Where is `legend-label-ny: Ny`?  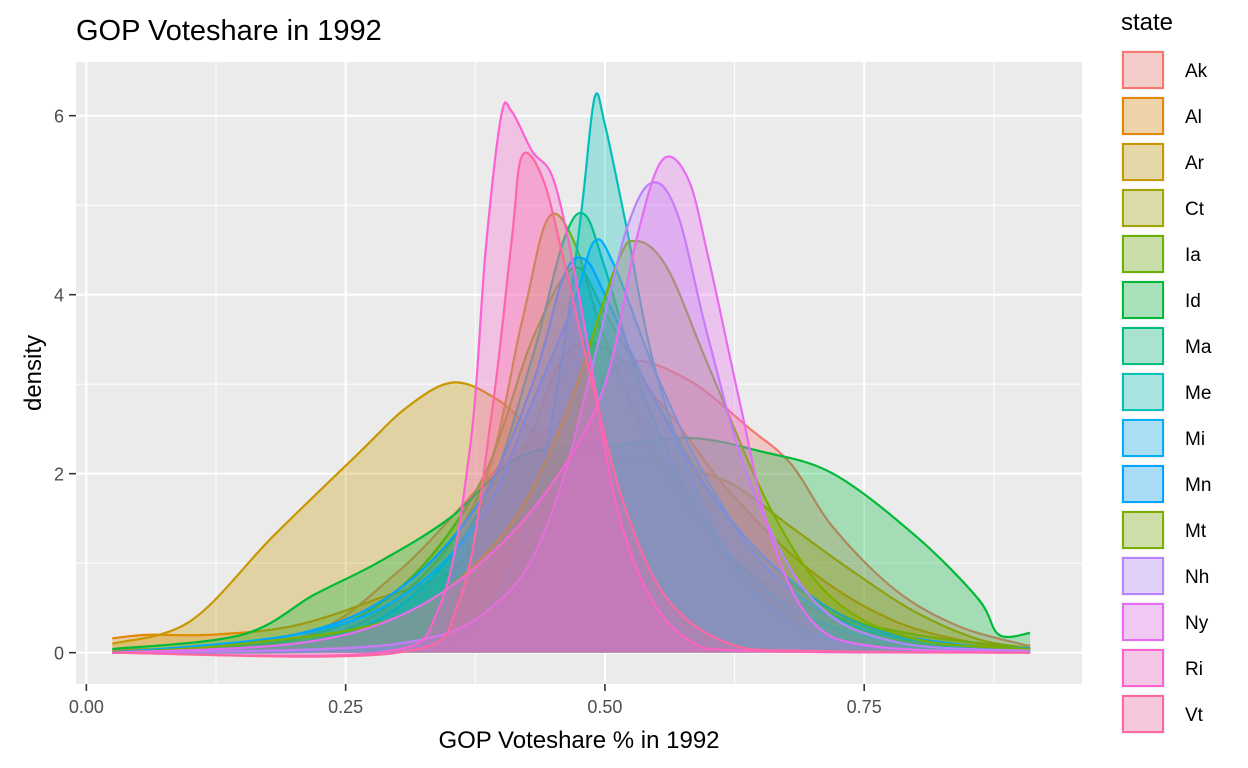
legend-label-ny: Ny is located at coordinates (1197, 623).